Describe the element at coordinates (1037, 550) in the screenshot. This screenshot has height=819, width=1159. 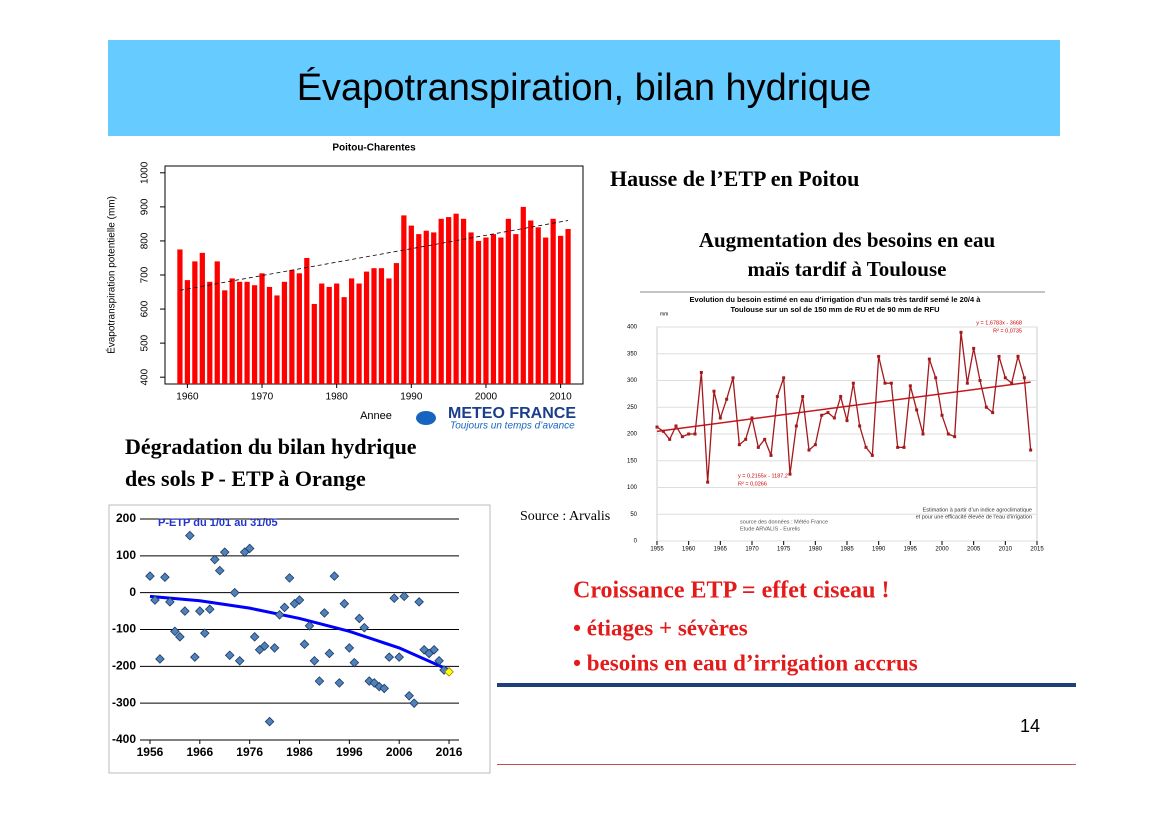
I see `x-tick-label: 2015` at that location.